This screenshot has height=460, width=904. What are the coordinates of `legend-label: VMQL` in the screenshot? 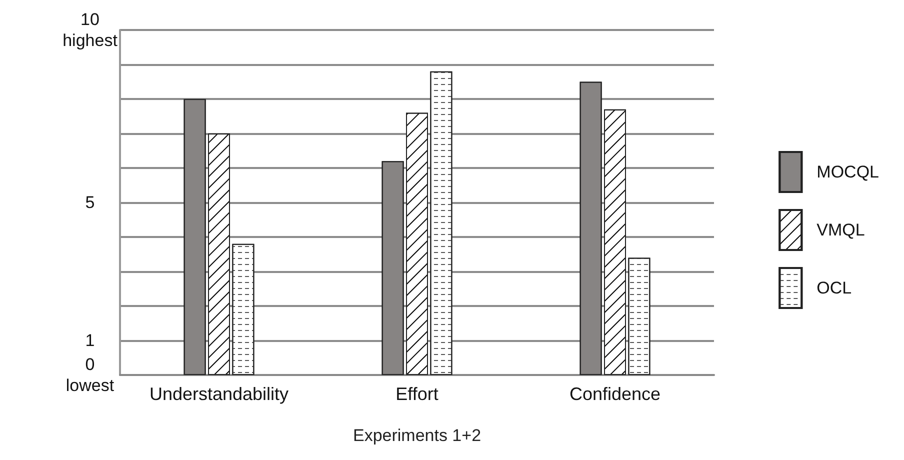 It's located at (840, 230).